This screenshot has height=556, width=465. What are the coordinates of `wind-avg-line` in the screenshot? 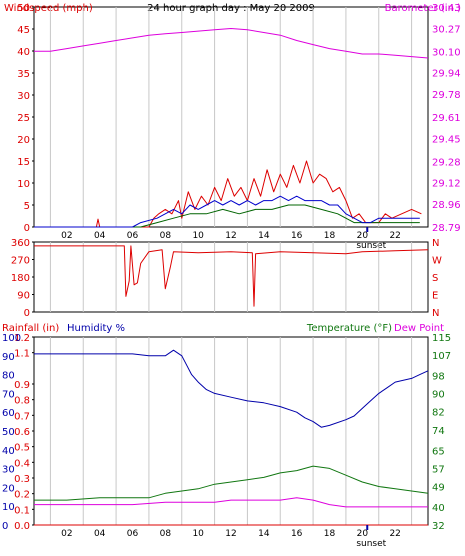 It's located at (227, 211).